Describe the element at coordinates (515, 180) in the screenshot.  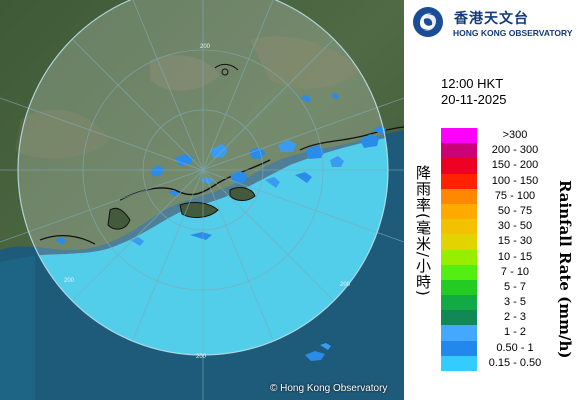
I see `legend-label: 100 - 150` at that location.